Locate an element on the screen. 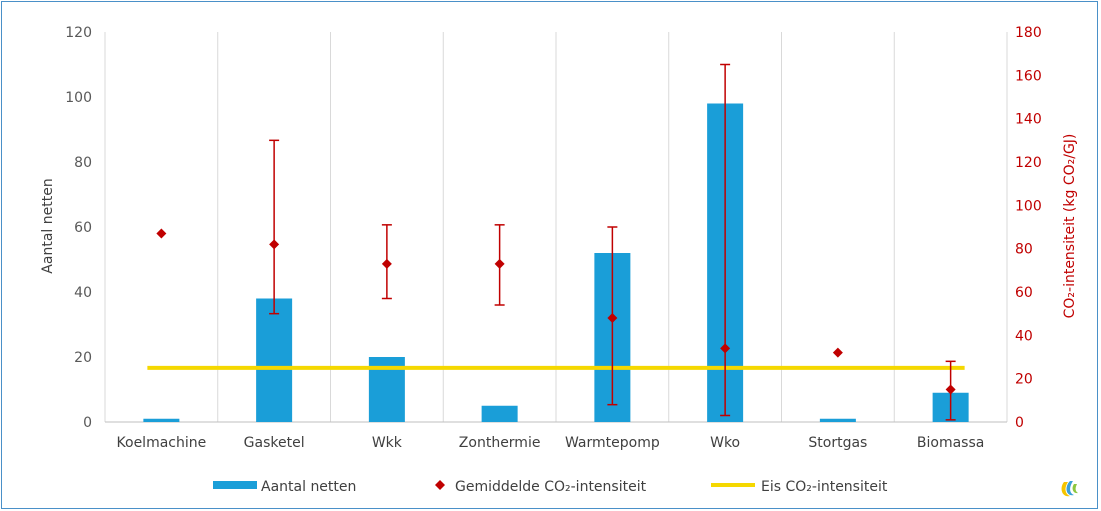 This screenshot has height=511, width=1101. left-tick-label: 100 is located at coordinates (78, 98).